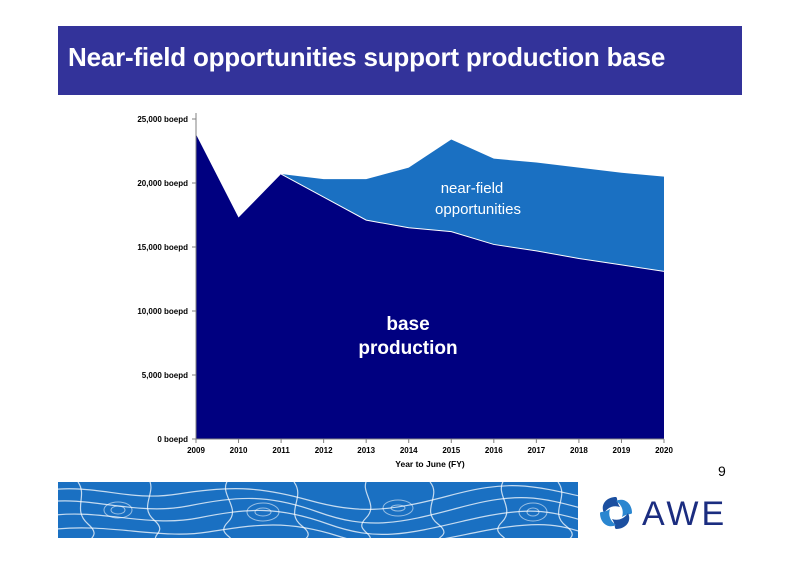  Describe the element at coordinates (430, 464) in the screenshot. I see `x-axis-title: Year to June (FY)` at that location.